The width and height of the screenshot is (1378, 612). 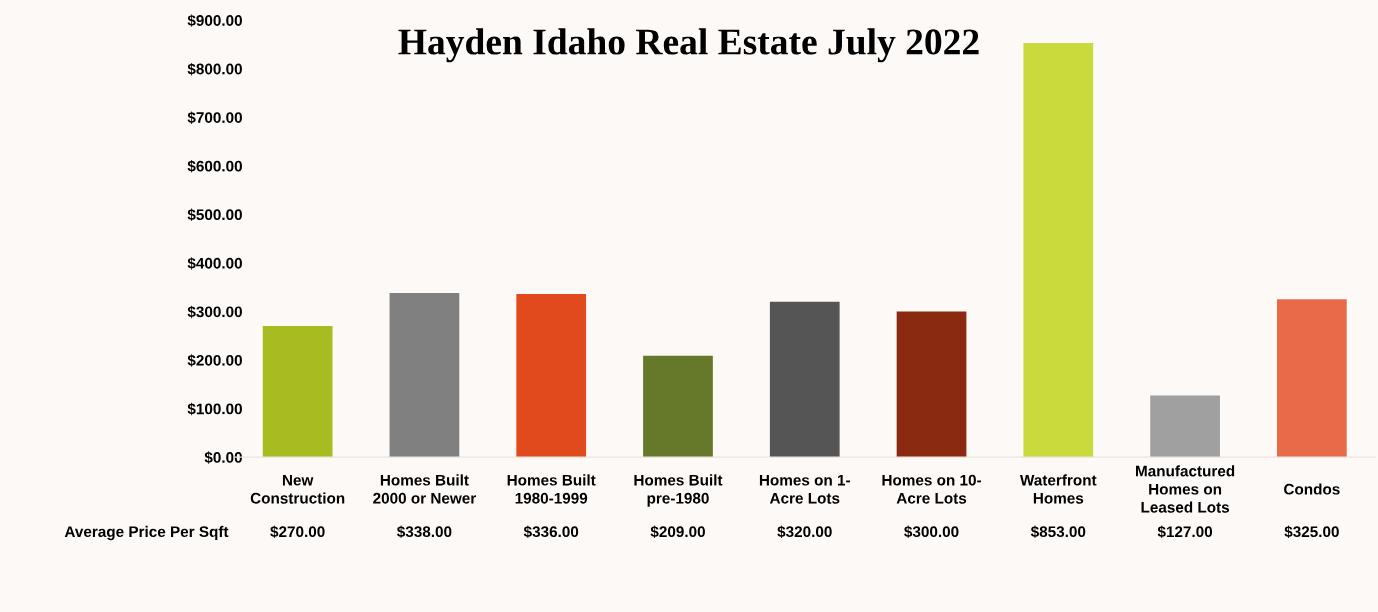 What do you see at coordinates (214, 312) in the screenshot?
I see `y-tick-label: $300.00` at bounding box center [214, 312].